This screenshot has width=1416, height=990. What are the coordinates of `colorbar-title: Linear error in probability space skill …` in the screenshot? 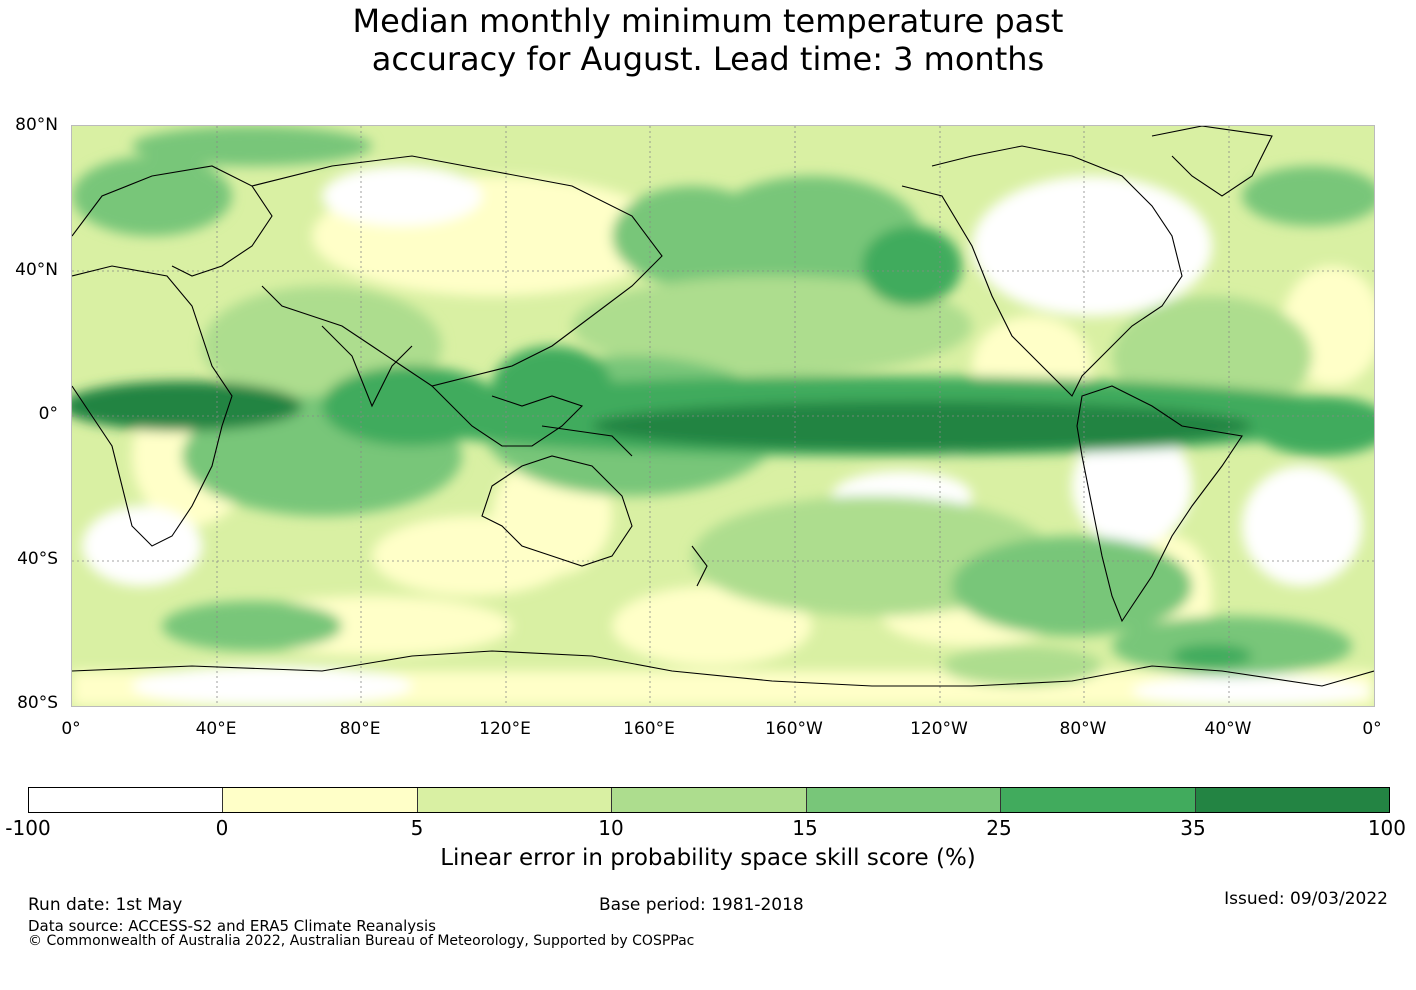 It's located at (708, 858).